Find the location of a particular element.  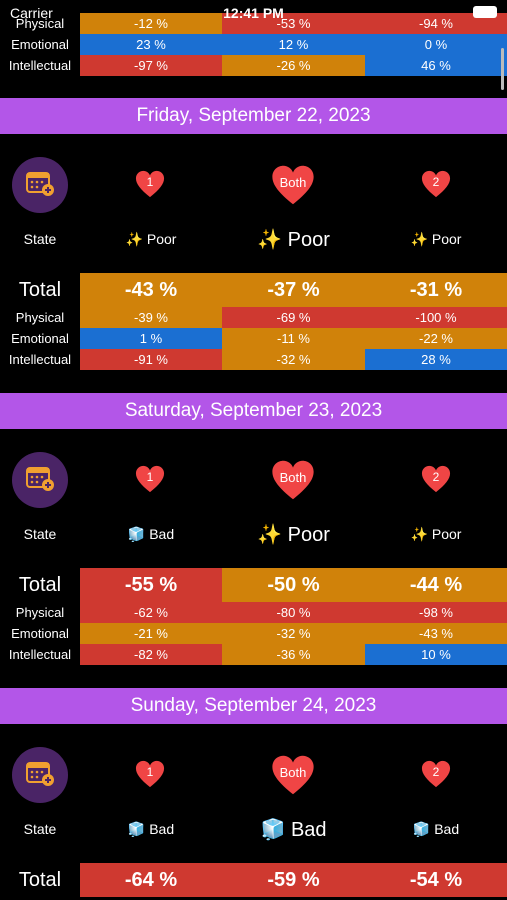

top-physical-row: Physical -12 % -53 % -94 % is located at coordinates (253, 23).